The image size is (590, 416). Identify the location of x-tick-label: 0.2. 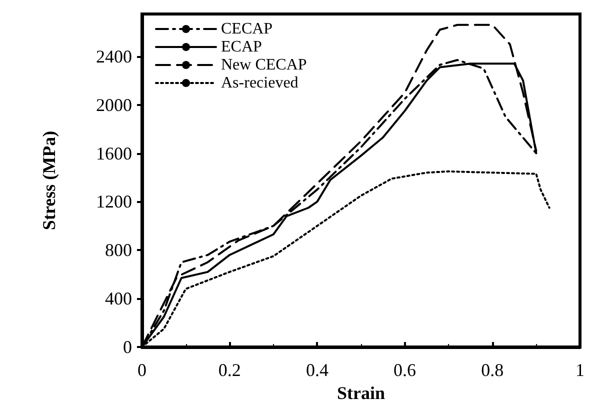
(229, 370).